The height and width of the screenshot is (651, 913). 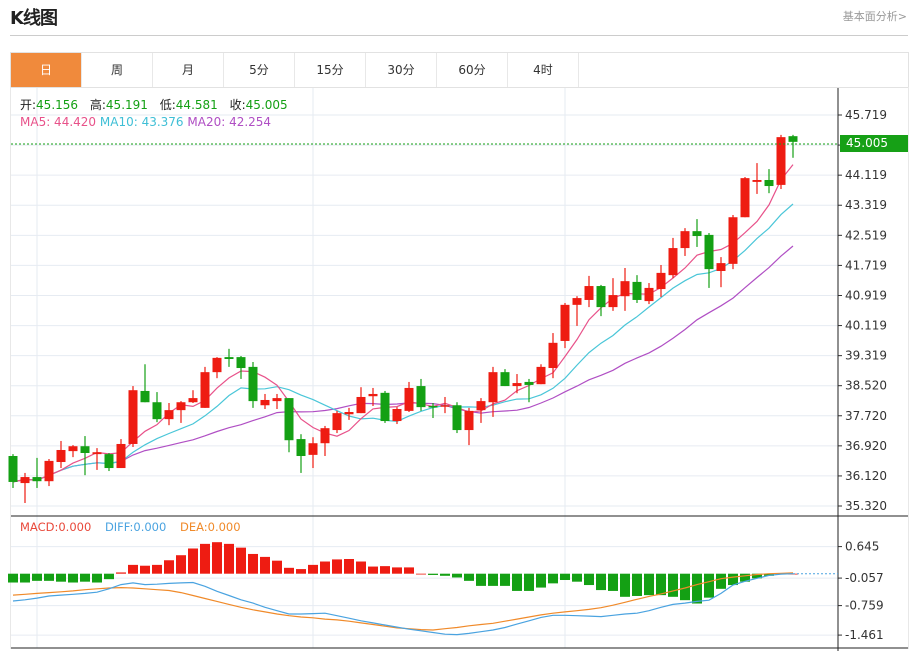 What do you see at coordinates (158, 104) in the screenshot?
I see `ohlc-info: 开:45.156 高:45.191 低:44.581 收:45.005` at bounding box center [158, 104].